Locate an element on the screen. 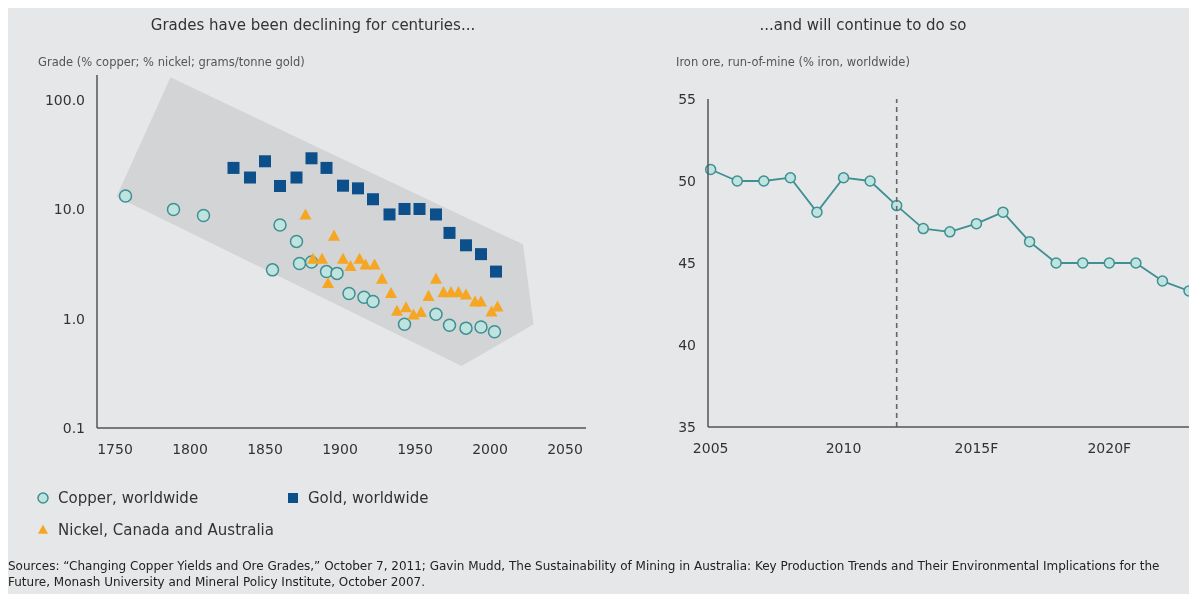 Image resolution: width=1197 pixels, height=602 pixels. x-tick-label: 1800 is located at coordinates (190, 449).